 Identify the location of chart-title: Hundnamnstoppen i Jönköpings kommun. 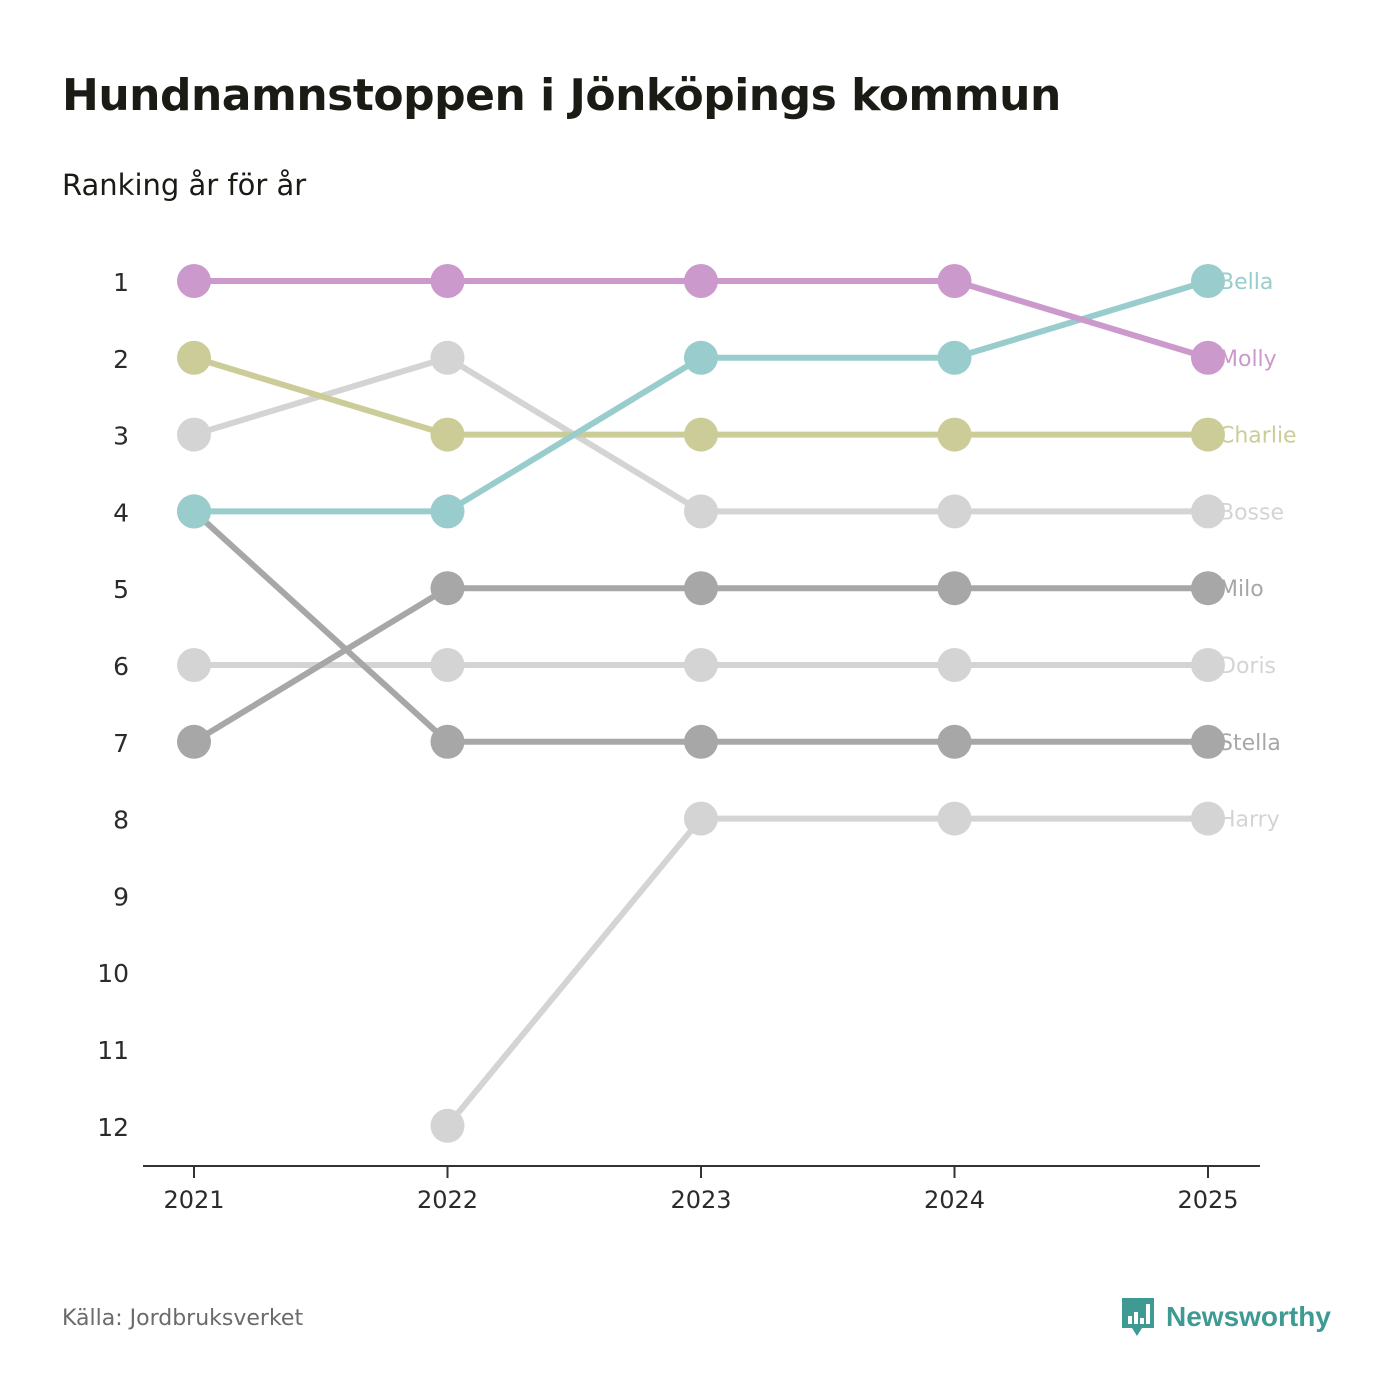
(561, 95).